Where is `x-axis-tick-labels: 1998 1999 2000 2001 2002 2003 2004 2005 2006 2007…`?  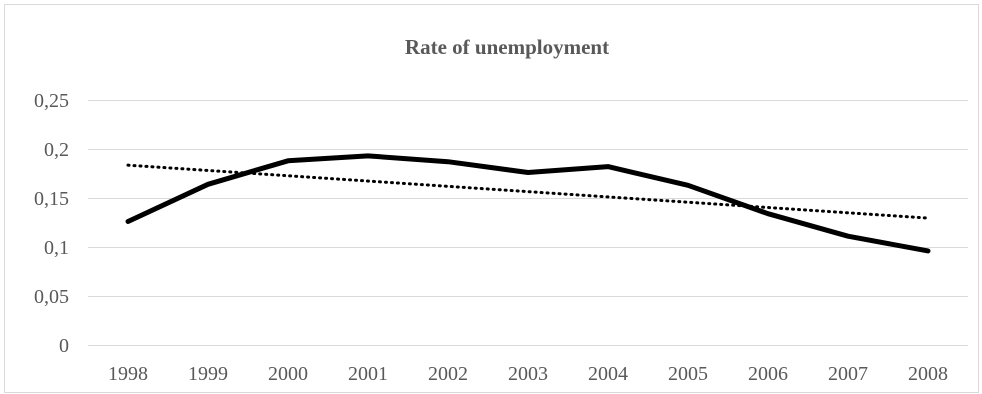
x-axis-tick-labels: 1998 1999 2000 2001 2002 2003 2004 2005 2006 2007… is located at coordinates (528, 374).